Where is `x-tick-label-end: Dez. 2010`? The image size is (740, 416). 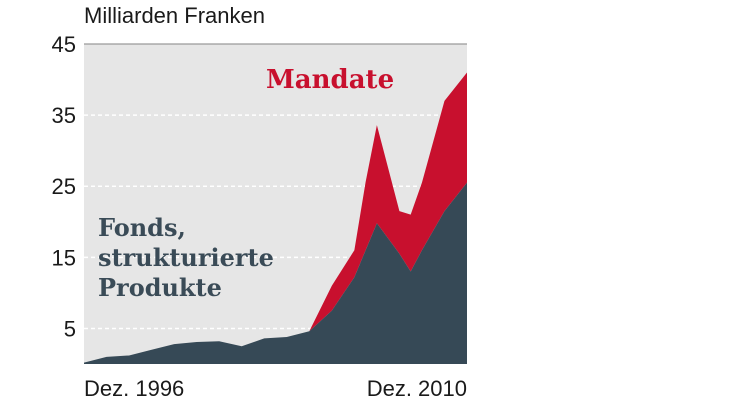
x-tick-label-end: Dez. 2010 is located at coordinates (417, 388).